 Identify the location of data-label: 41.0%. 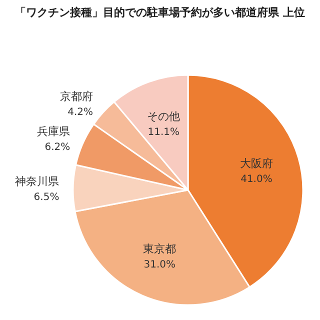
(256, 180).